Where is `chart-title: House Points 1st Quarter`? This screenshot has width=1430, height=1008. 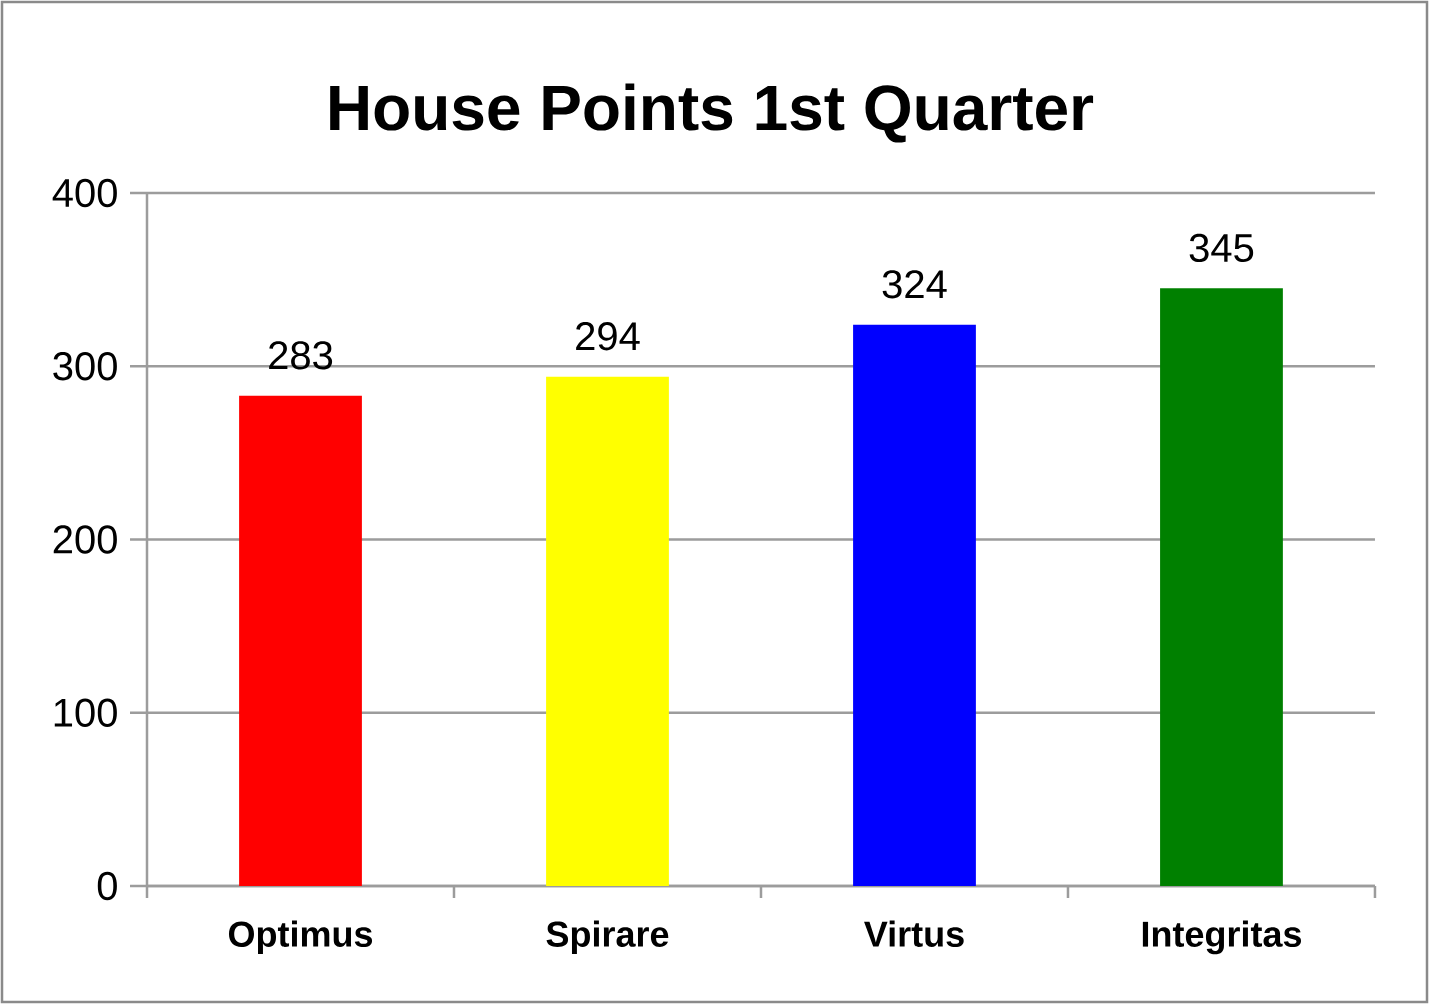 chart-title: House Points 1st Quarter is located at coordinates (712, 113).